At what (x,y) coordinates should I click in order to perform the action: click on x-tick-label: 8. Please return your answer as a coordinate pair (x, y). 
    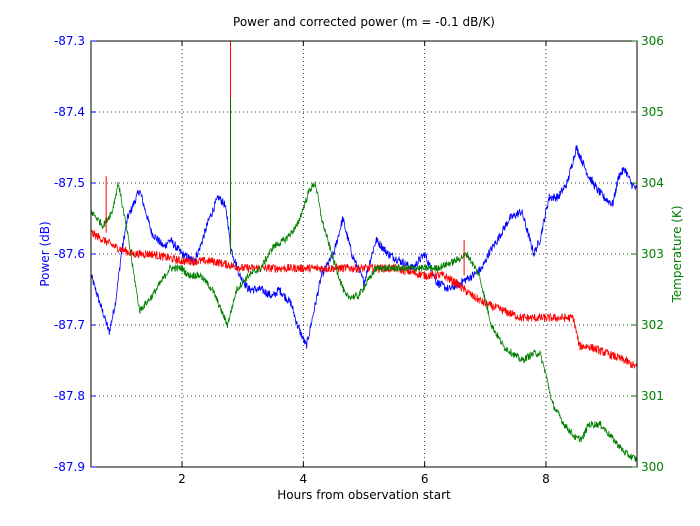
    Looking at the image, I should click on (546, 479).